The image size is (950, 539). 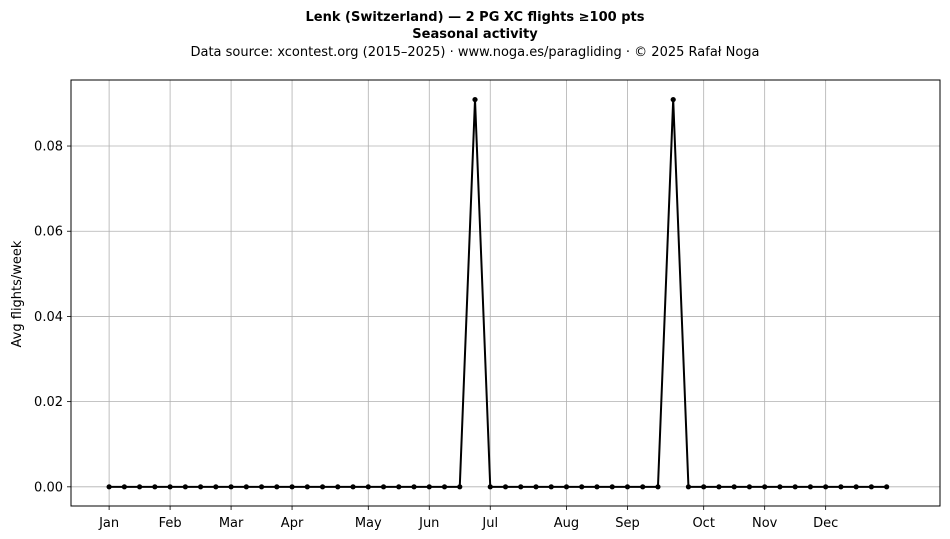 I want to click on y-tick-label: 0.00, so click(x=48, y=487).